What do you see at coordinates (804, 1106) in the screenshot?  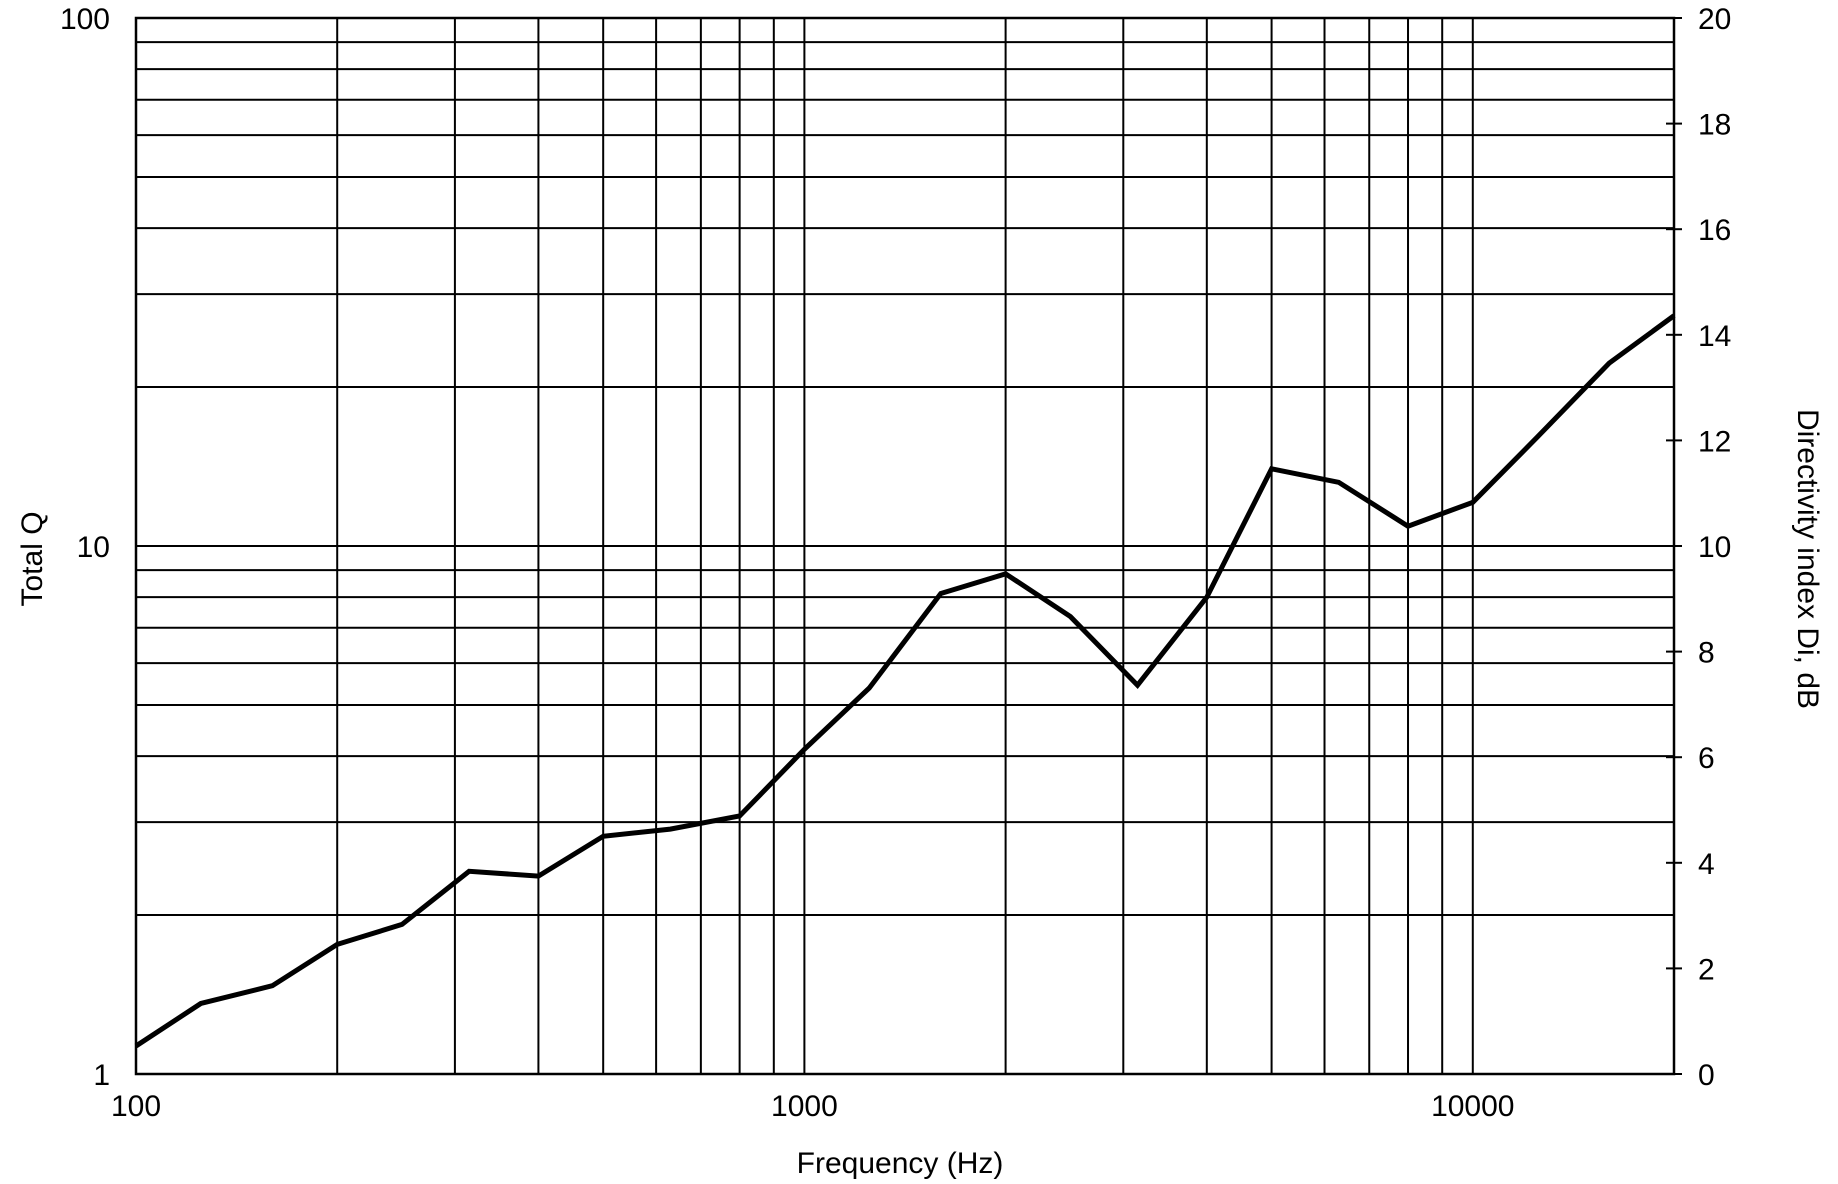 I see `x-tick-label: 1000` at bounding box center [804, 1106].